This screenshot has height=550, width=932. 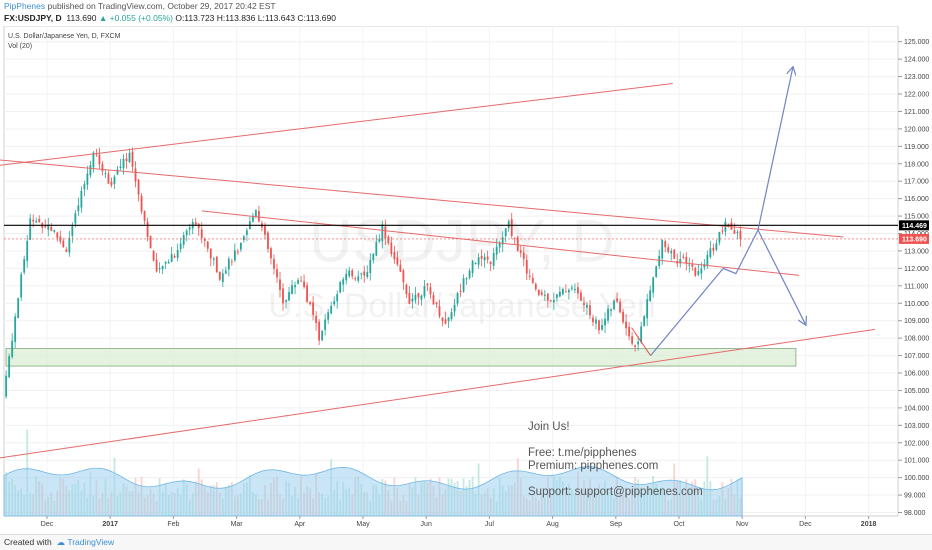 What do you see at coordinates (110, 524) in the screenshot?
I see `x-tick-label: 2017` at bounding box center [110, 524].